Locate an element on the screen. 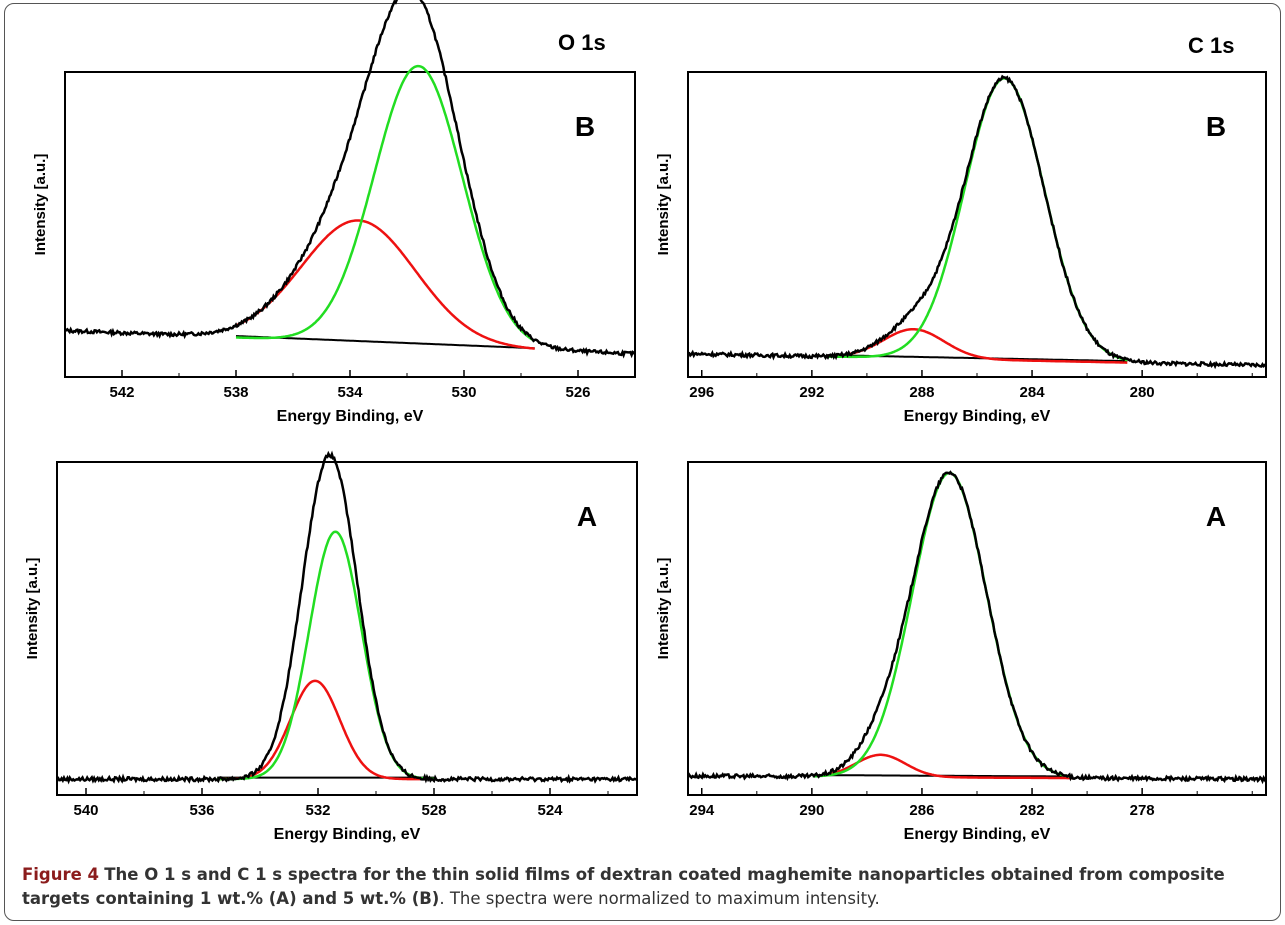 This screenshot has height=925, width=1285. x-tick-label: 530 is located at coordinates (463, 392).